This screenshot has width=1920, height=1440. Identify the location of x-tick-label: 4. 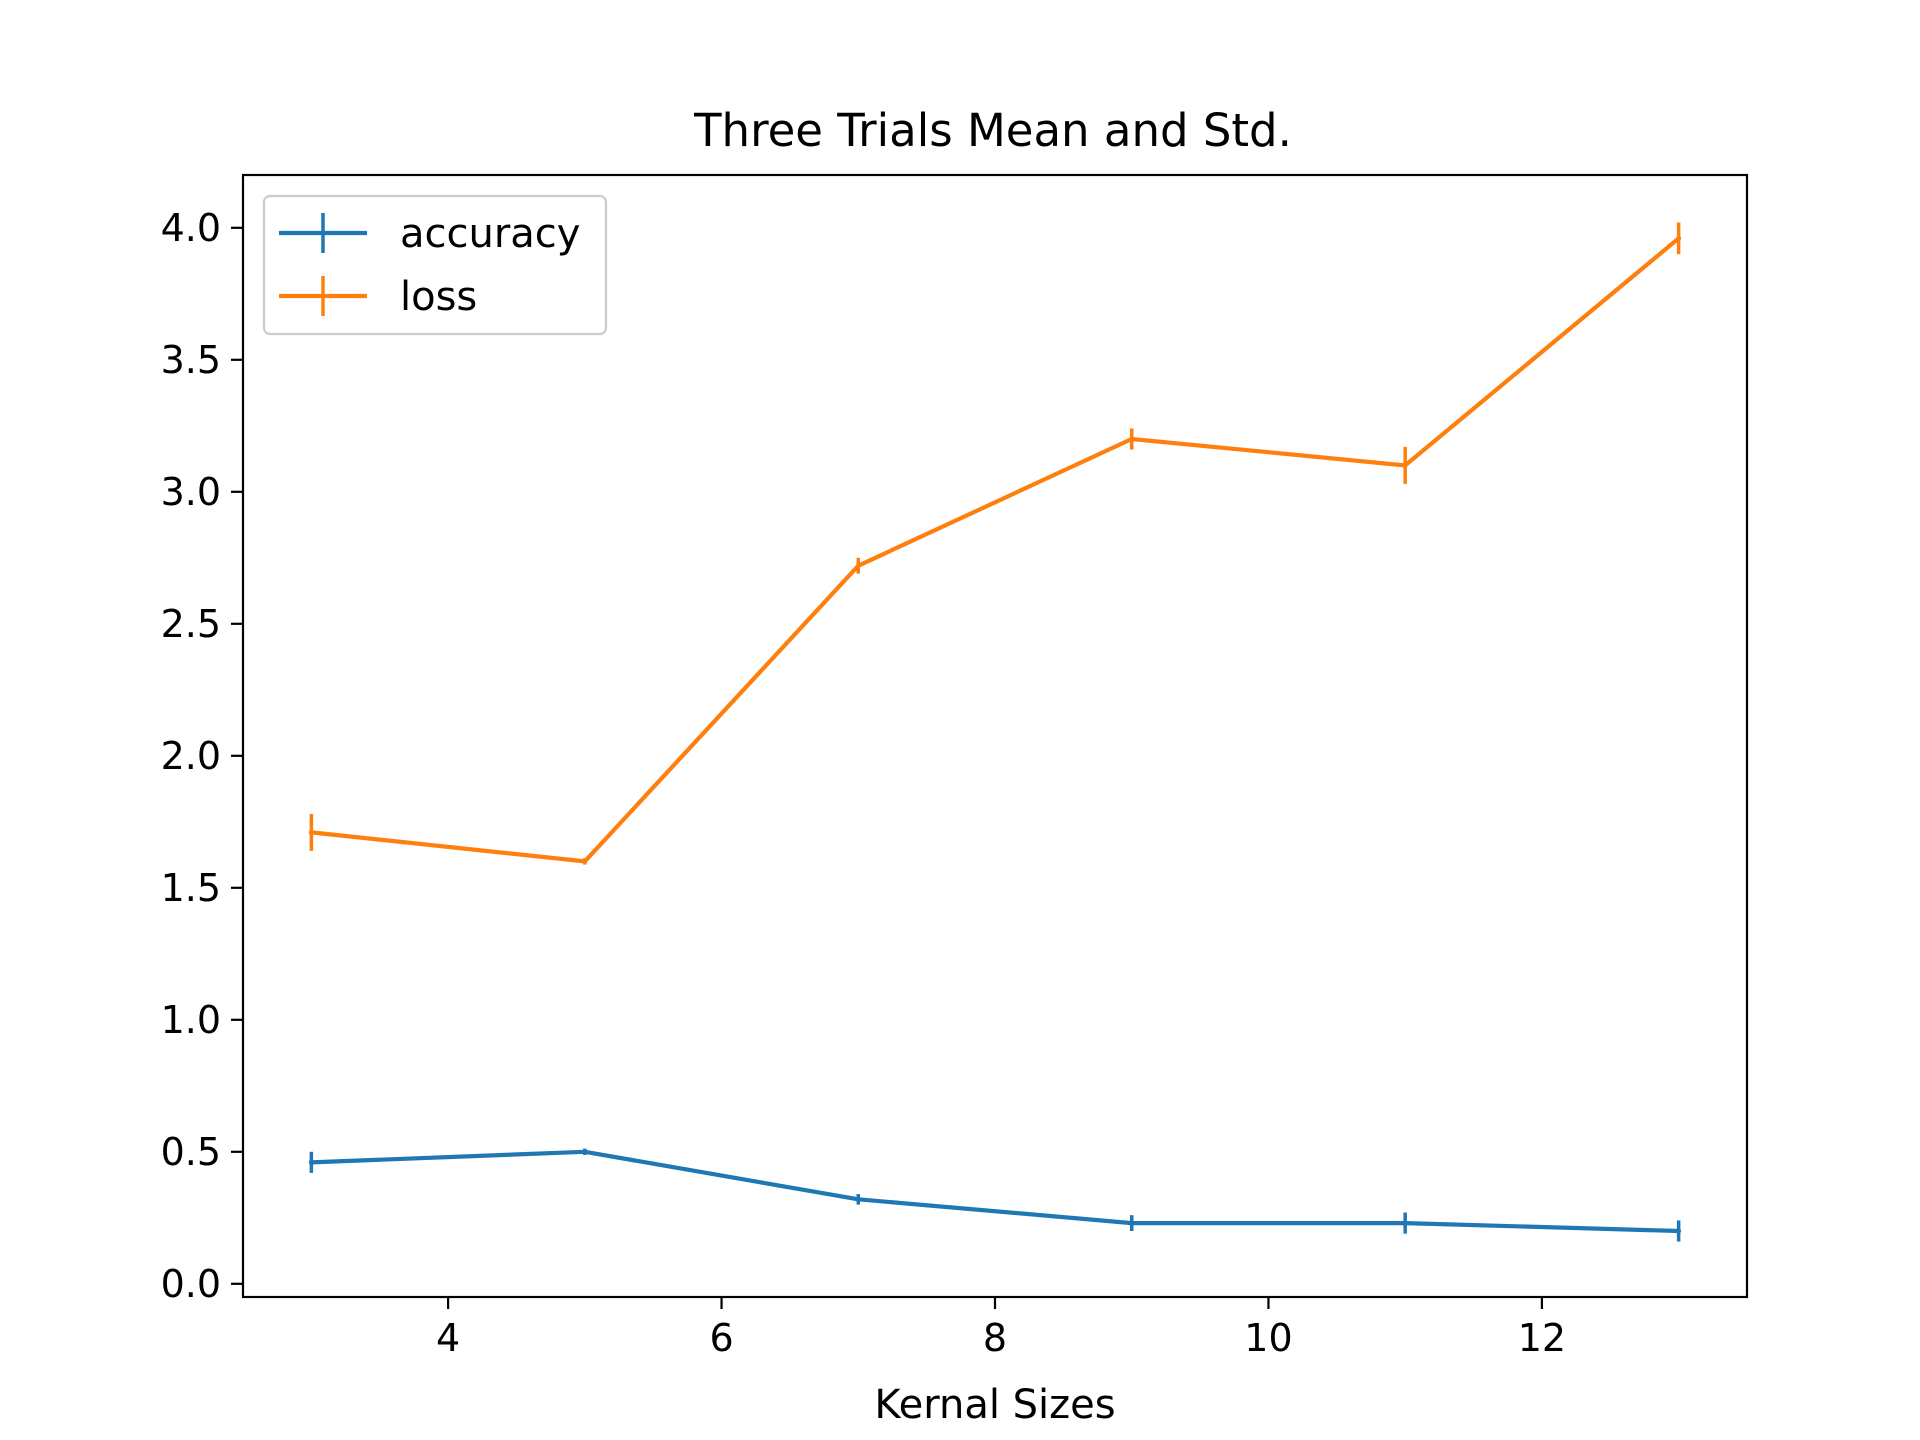
(448, 1338).